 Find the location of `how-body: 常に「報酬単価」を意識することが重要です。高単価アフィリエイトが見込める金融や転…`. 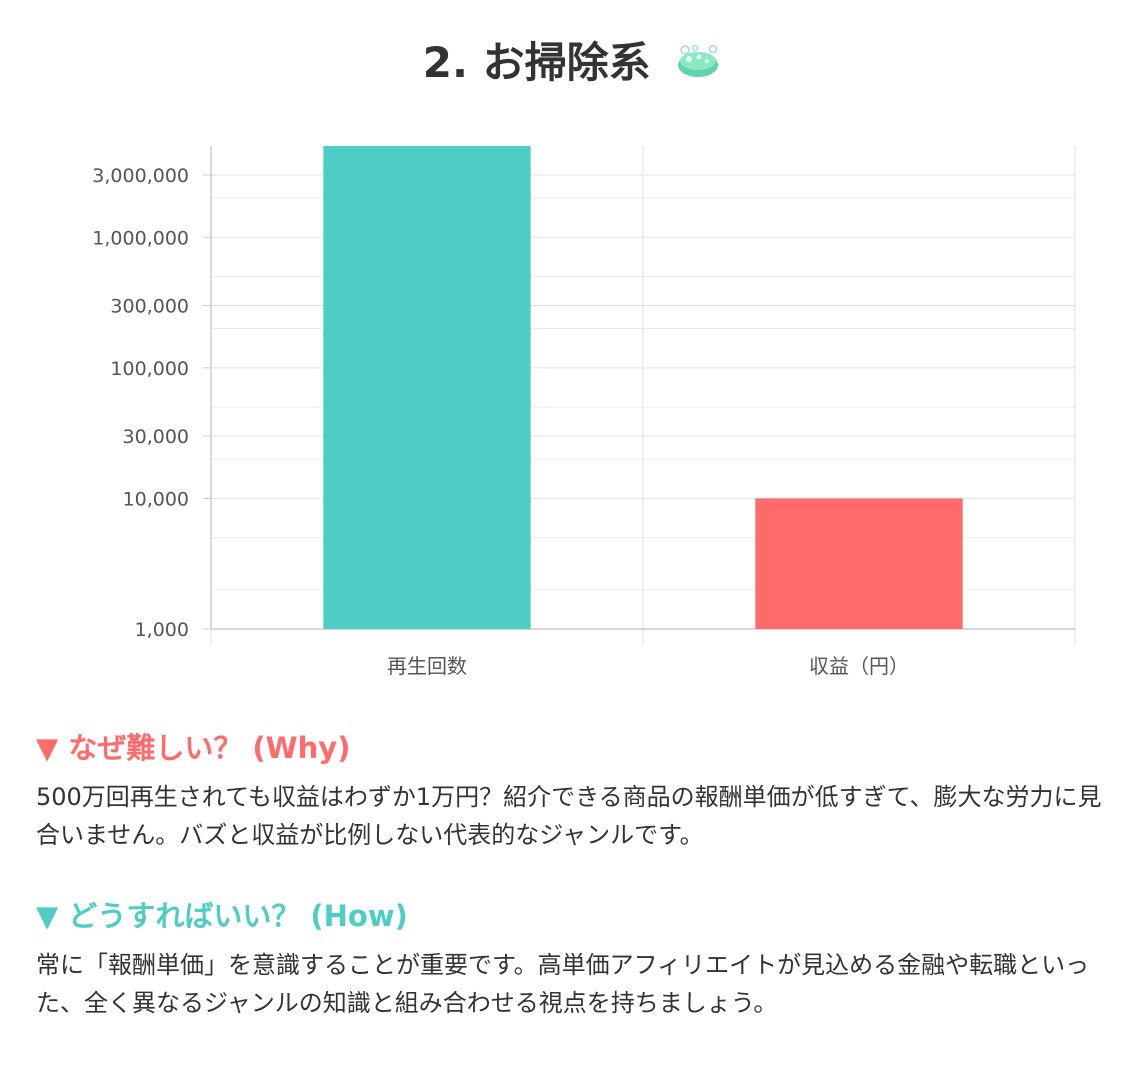

how-body: 常に「報酬単価」を意識することが重要です。高単価アフィリエイトが見込める金融や転… is located at coordinates (563, 984).